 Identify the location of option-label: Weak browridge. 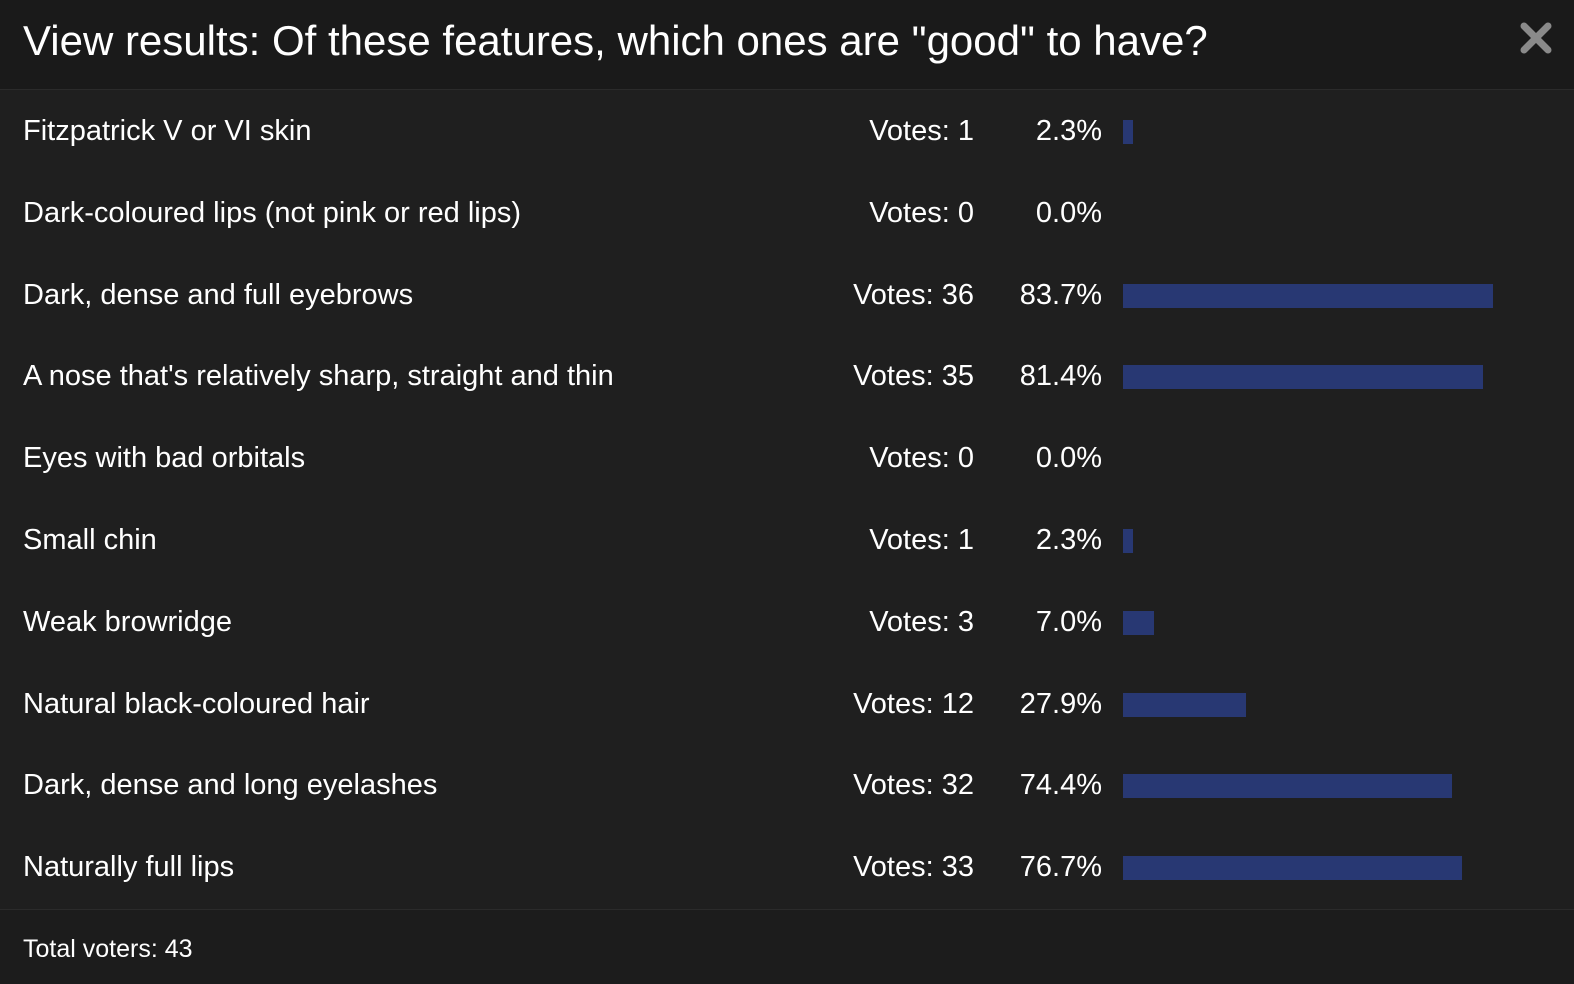
(128, 621).